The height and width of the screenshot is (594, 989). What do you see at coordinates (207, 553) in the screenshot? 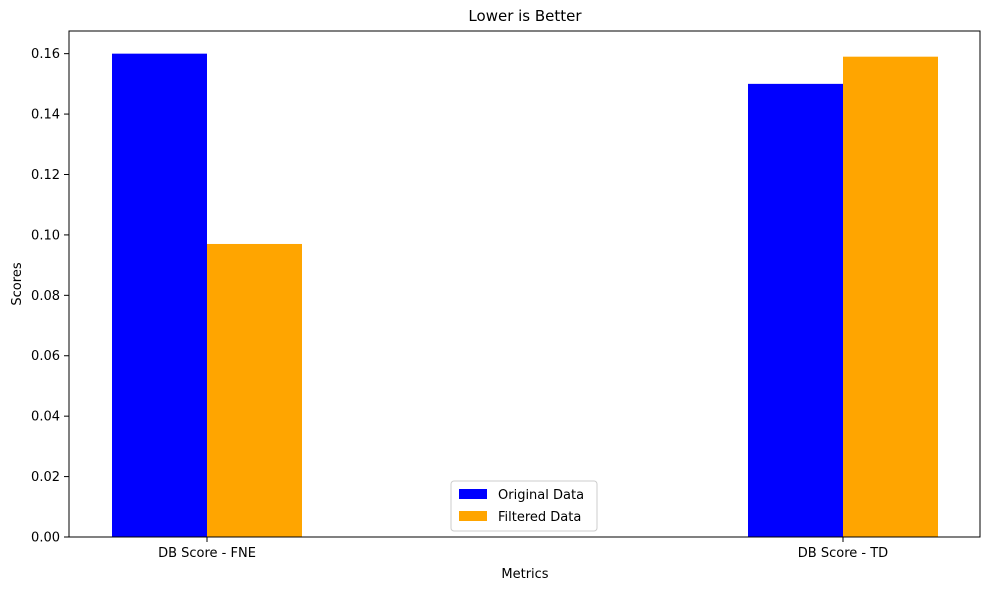
I see `x-tick-label: DB Score - FNE` at bounding box center [207, 553].